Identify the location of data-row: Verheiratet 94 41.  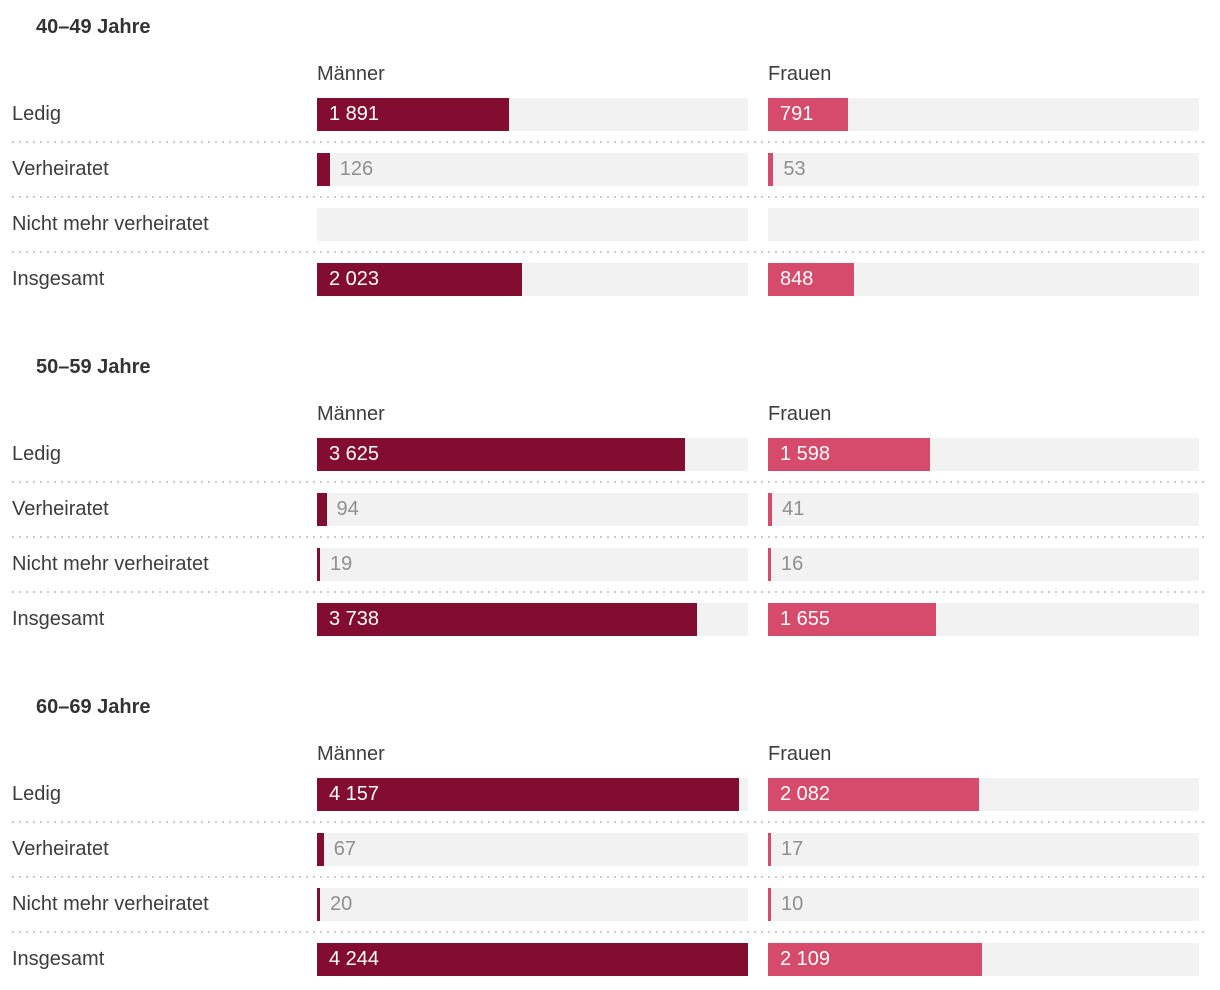
(610, 509).